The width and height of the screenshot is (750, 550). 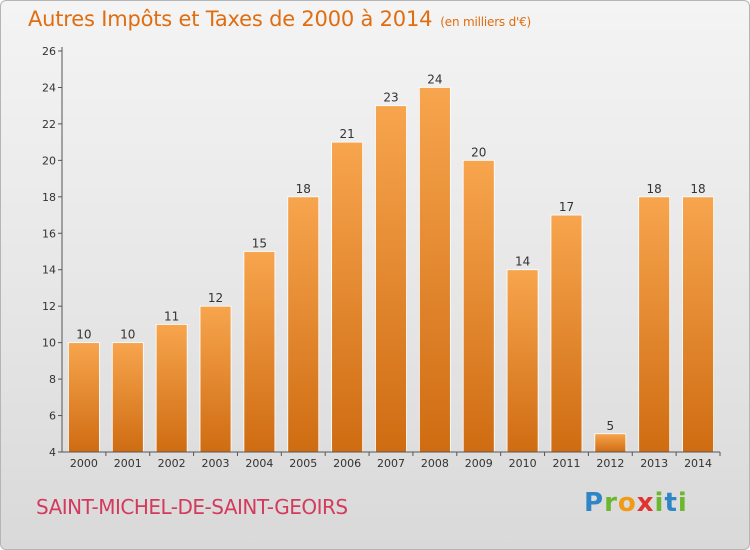 I want to click on value-label-2014: 18, so click(x=697, y=189).